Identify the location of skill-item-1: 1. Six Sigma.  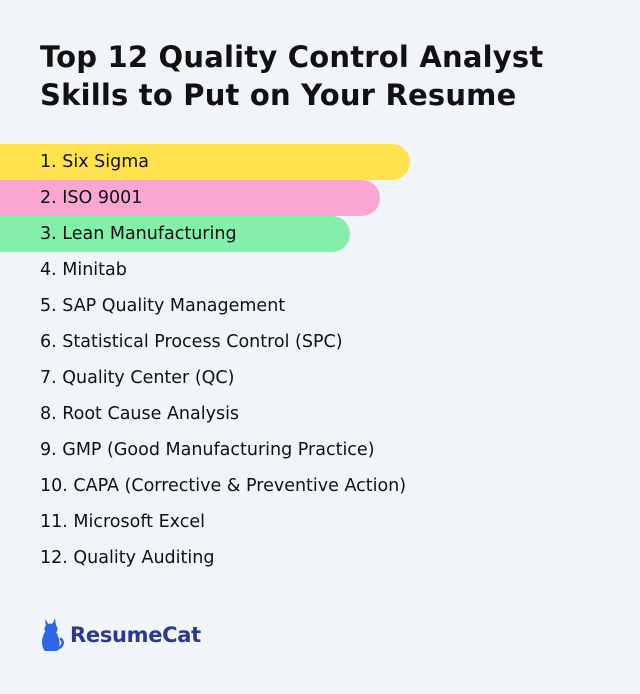
(205, 162).